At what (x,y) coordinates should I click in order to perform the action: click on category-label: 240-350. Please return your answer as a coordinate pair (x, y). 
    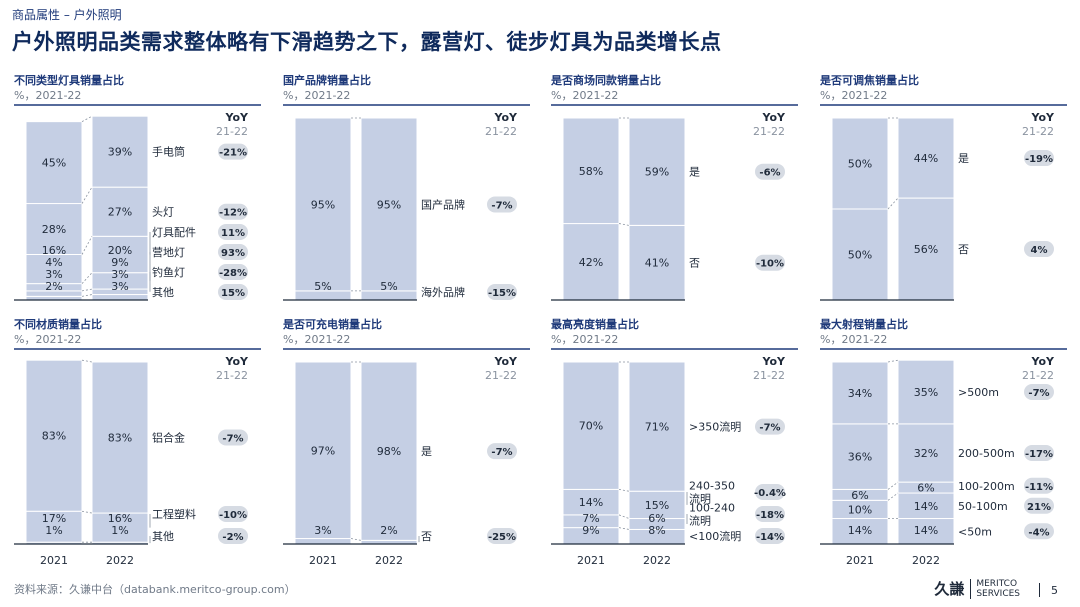
    Looking at the image, I should click on (712, 486).